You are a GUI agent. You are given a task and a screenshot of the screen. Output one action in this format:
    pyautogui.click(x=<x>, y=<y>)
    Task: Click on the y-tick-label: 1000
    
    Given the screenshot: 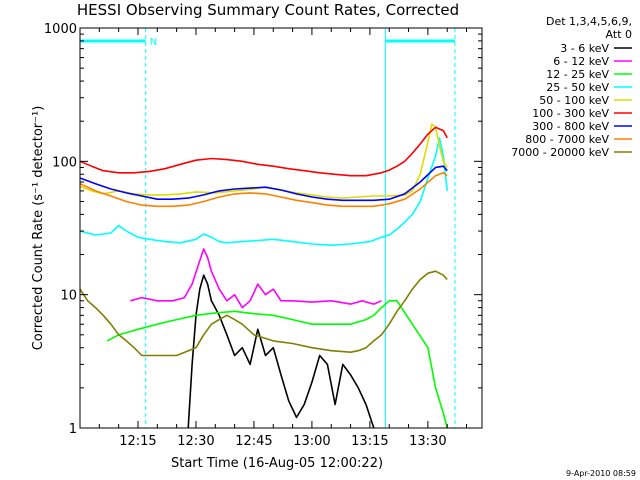 What is the action you would take?
    pyautogui.click(x=60, y=29)
    